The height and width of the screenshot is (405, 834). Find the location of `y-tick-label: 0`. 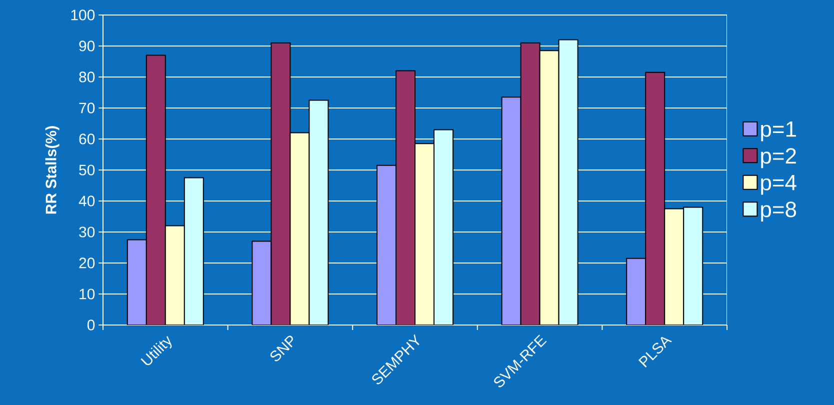

y-tick-label: 0 is located at coordinates (91, 325).